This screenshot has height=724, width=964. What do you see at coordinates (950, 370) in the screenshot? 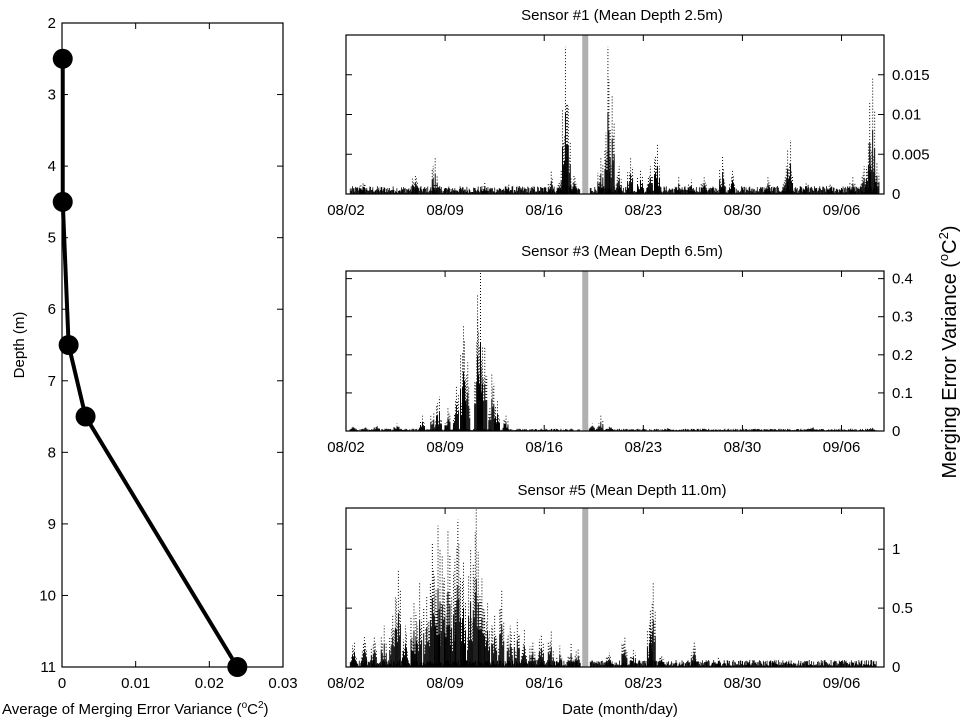
I see `variance-axis-title-text: Merging Error Variance (` at bounding box center [950, 370].